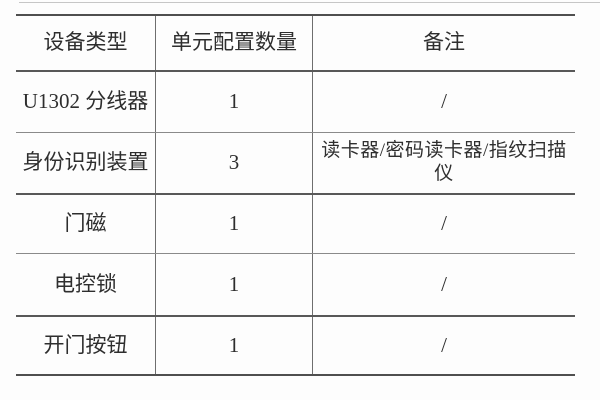 Image resolution: width=600 pixels, height=400 pixels. I want to click on table-row: 开门按钮 1 /, so click(295, 345).